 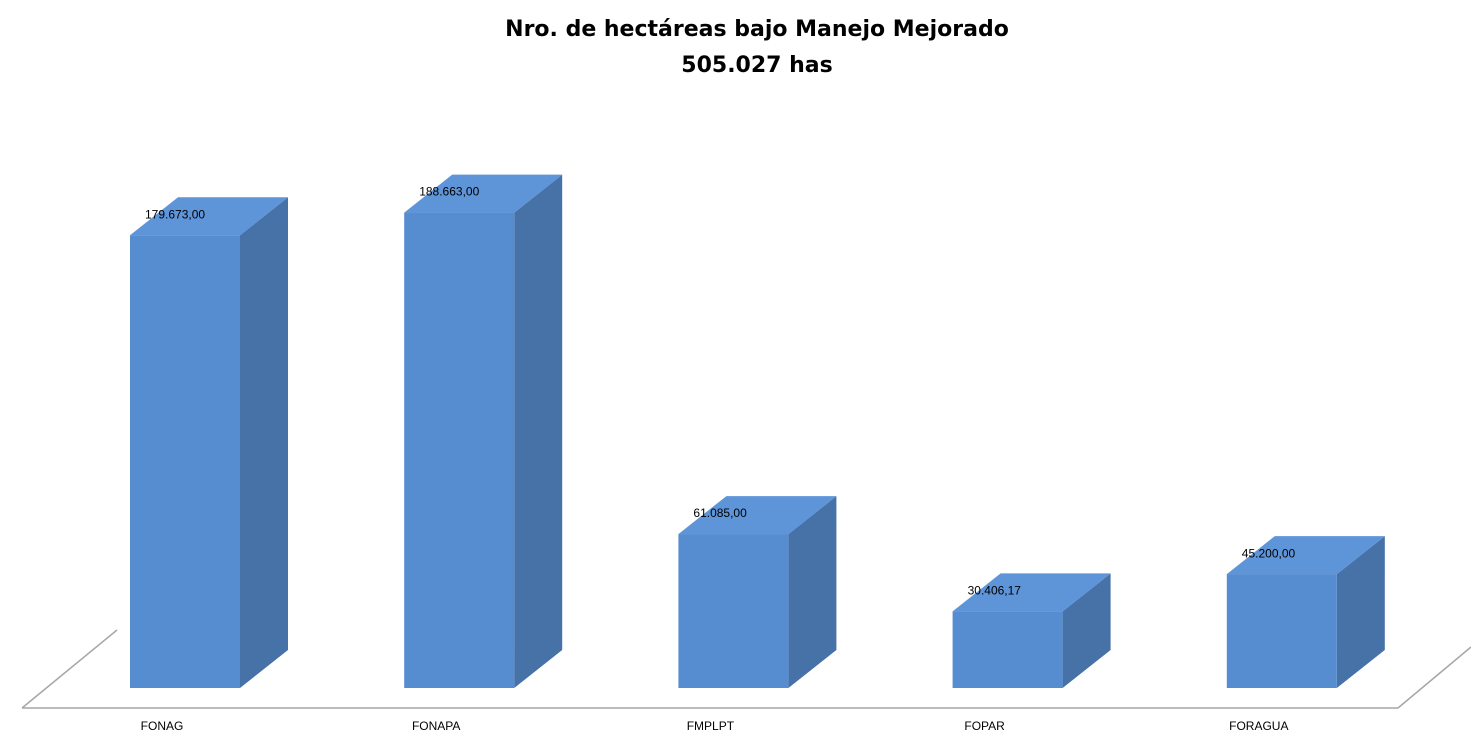 What do you see at coordinates (162, 726) in the screenshot?
I see `x-tick-label: FONAG` at bounding box center [162, 726].